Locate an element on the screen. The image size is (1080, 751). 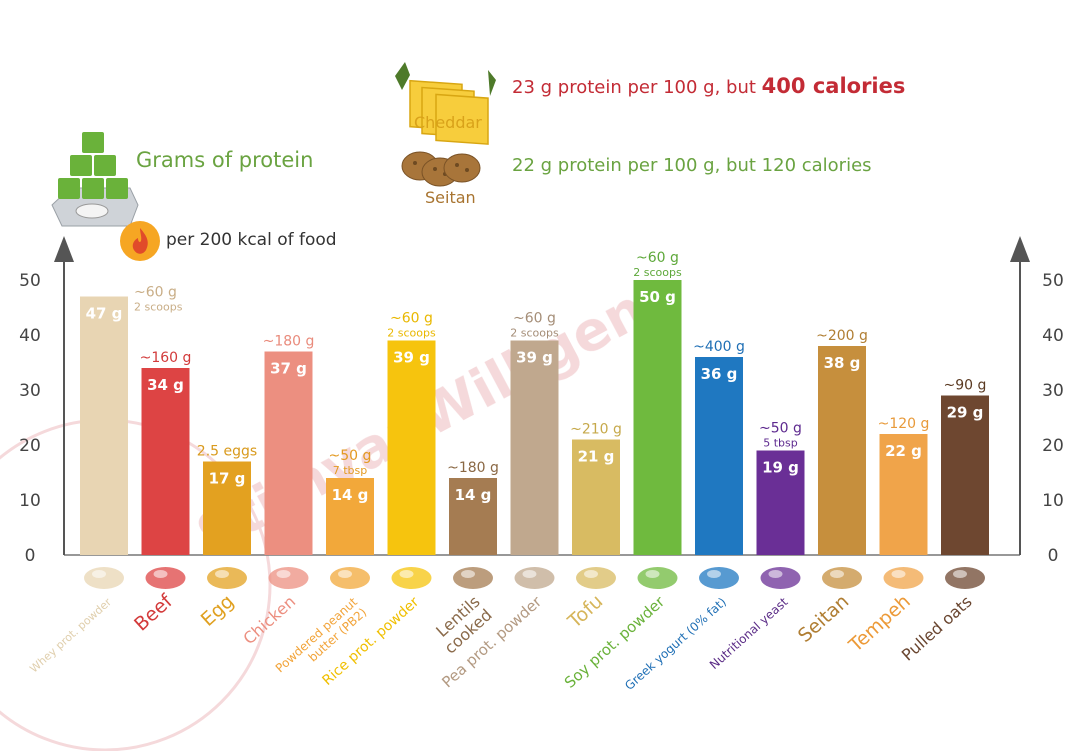
cheese-slice is located at coordinates (462, 119).